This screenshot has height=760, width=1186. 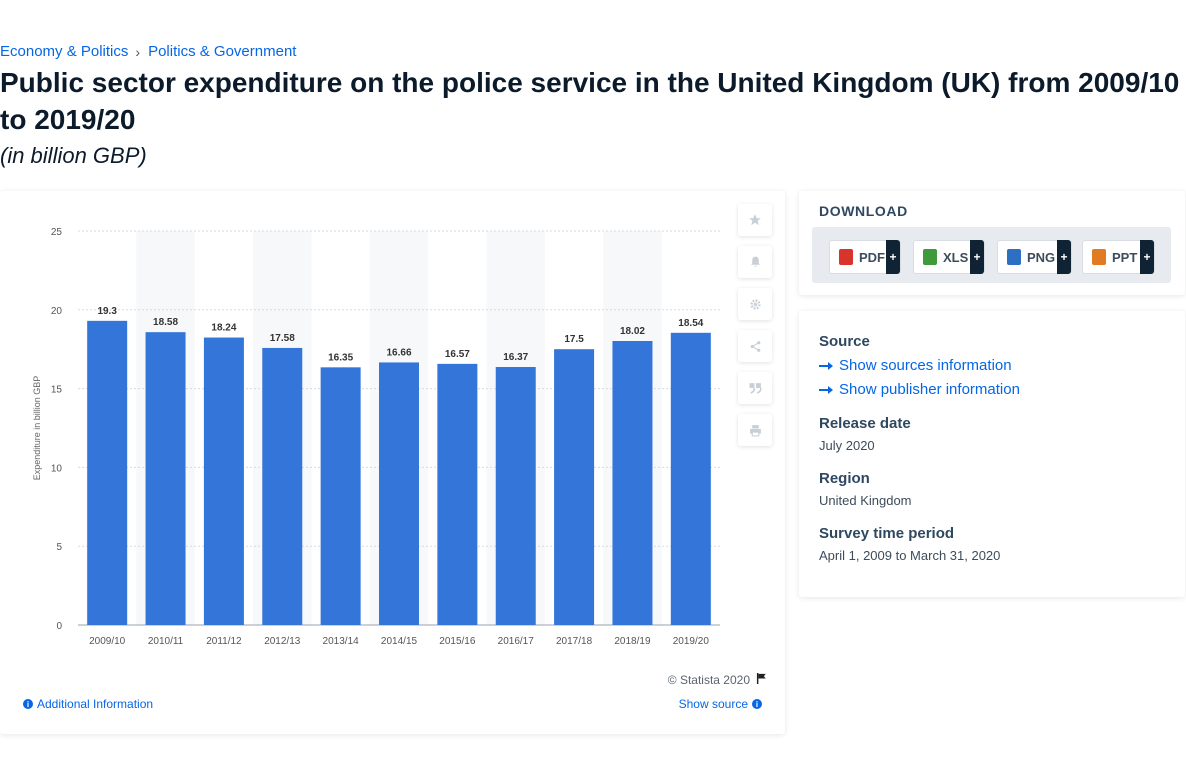 What do you see at coordinates (57, 390) in the screenshot?
I see `y-tick-label: 15` at bounding box center [57, 390].